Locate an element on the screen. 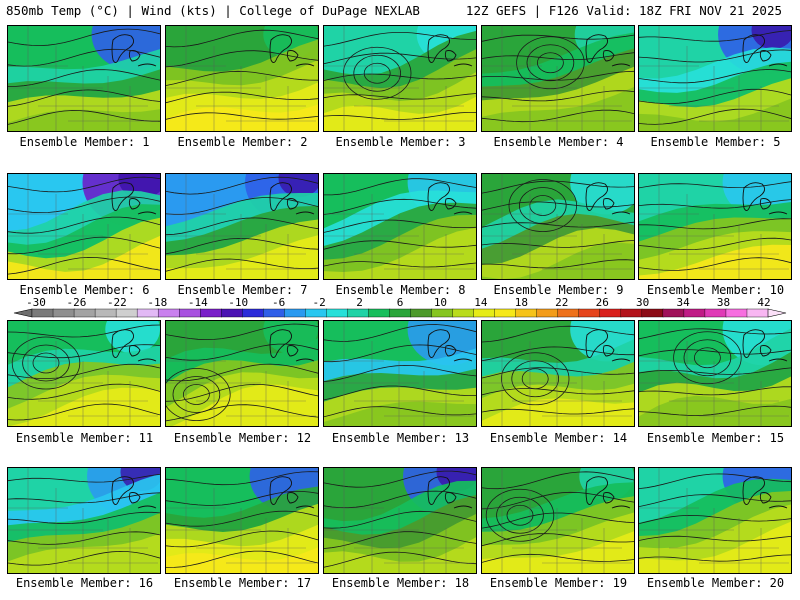 The image size is (800, 600). colorbar-tick: -18 is located at coordinates (157, 302).